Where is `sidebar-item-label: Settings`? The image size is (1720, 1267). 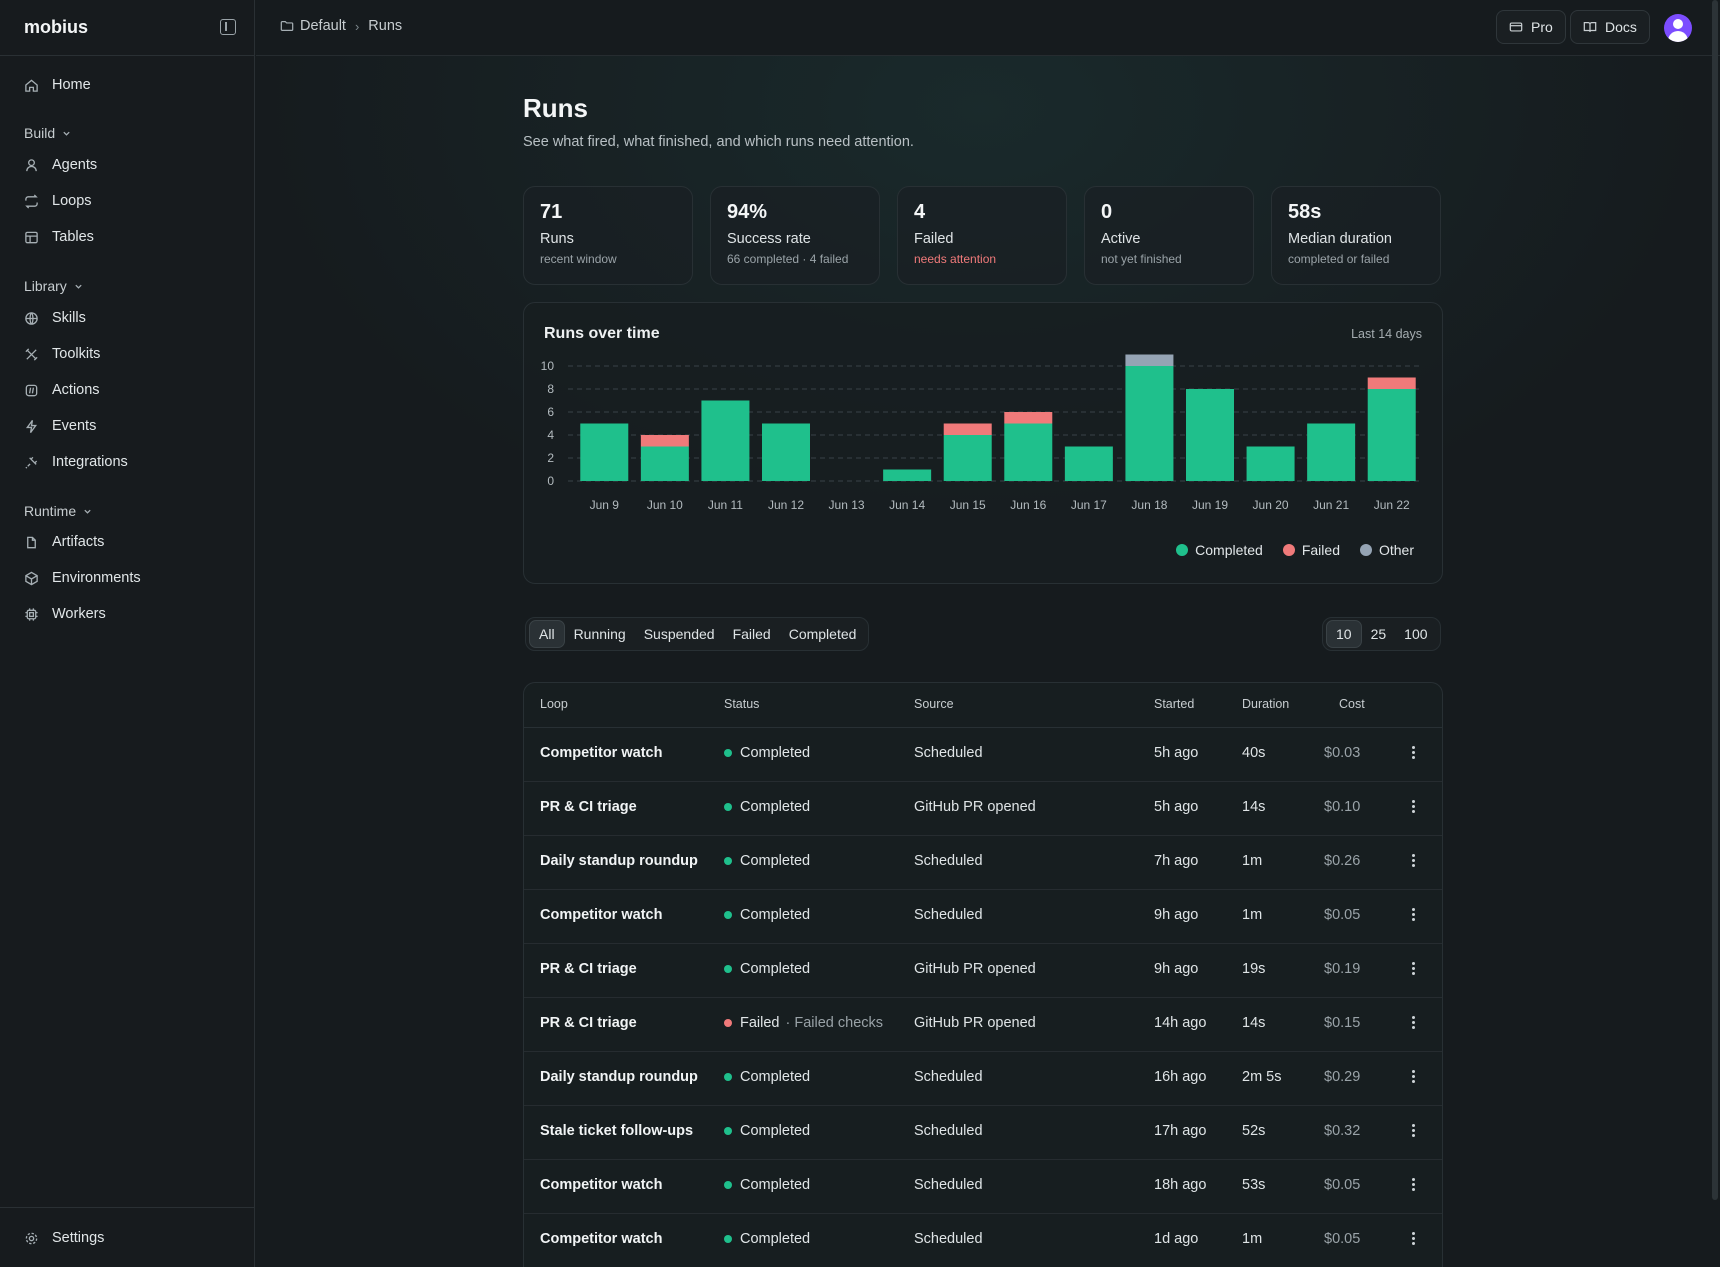 sidebar-item-label: Settings is located at coordinates (78, 1238).